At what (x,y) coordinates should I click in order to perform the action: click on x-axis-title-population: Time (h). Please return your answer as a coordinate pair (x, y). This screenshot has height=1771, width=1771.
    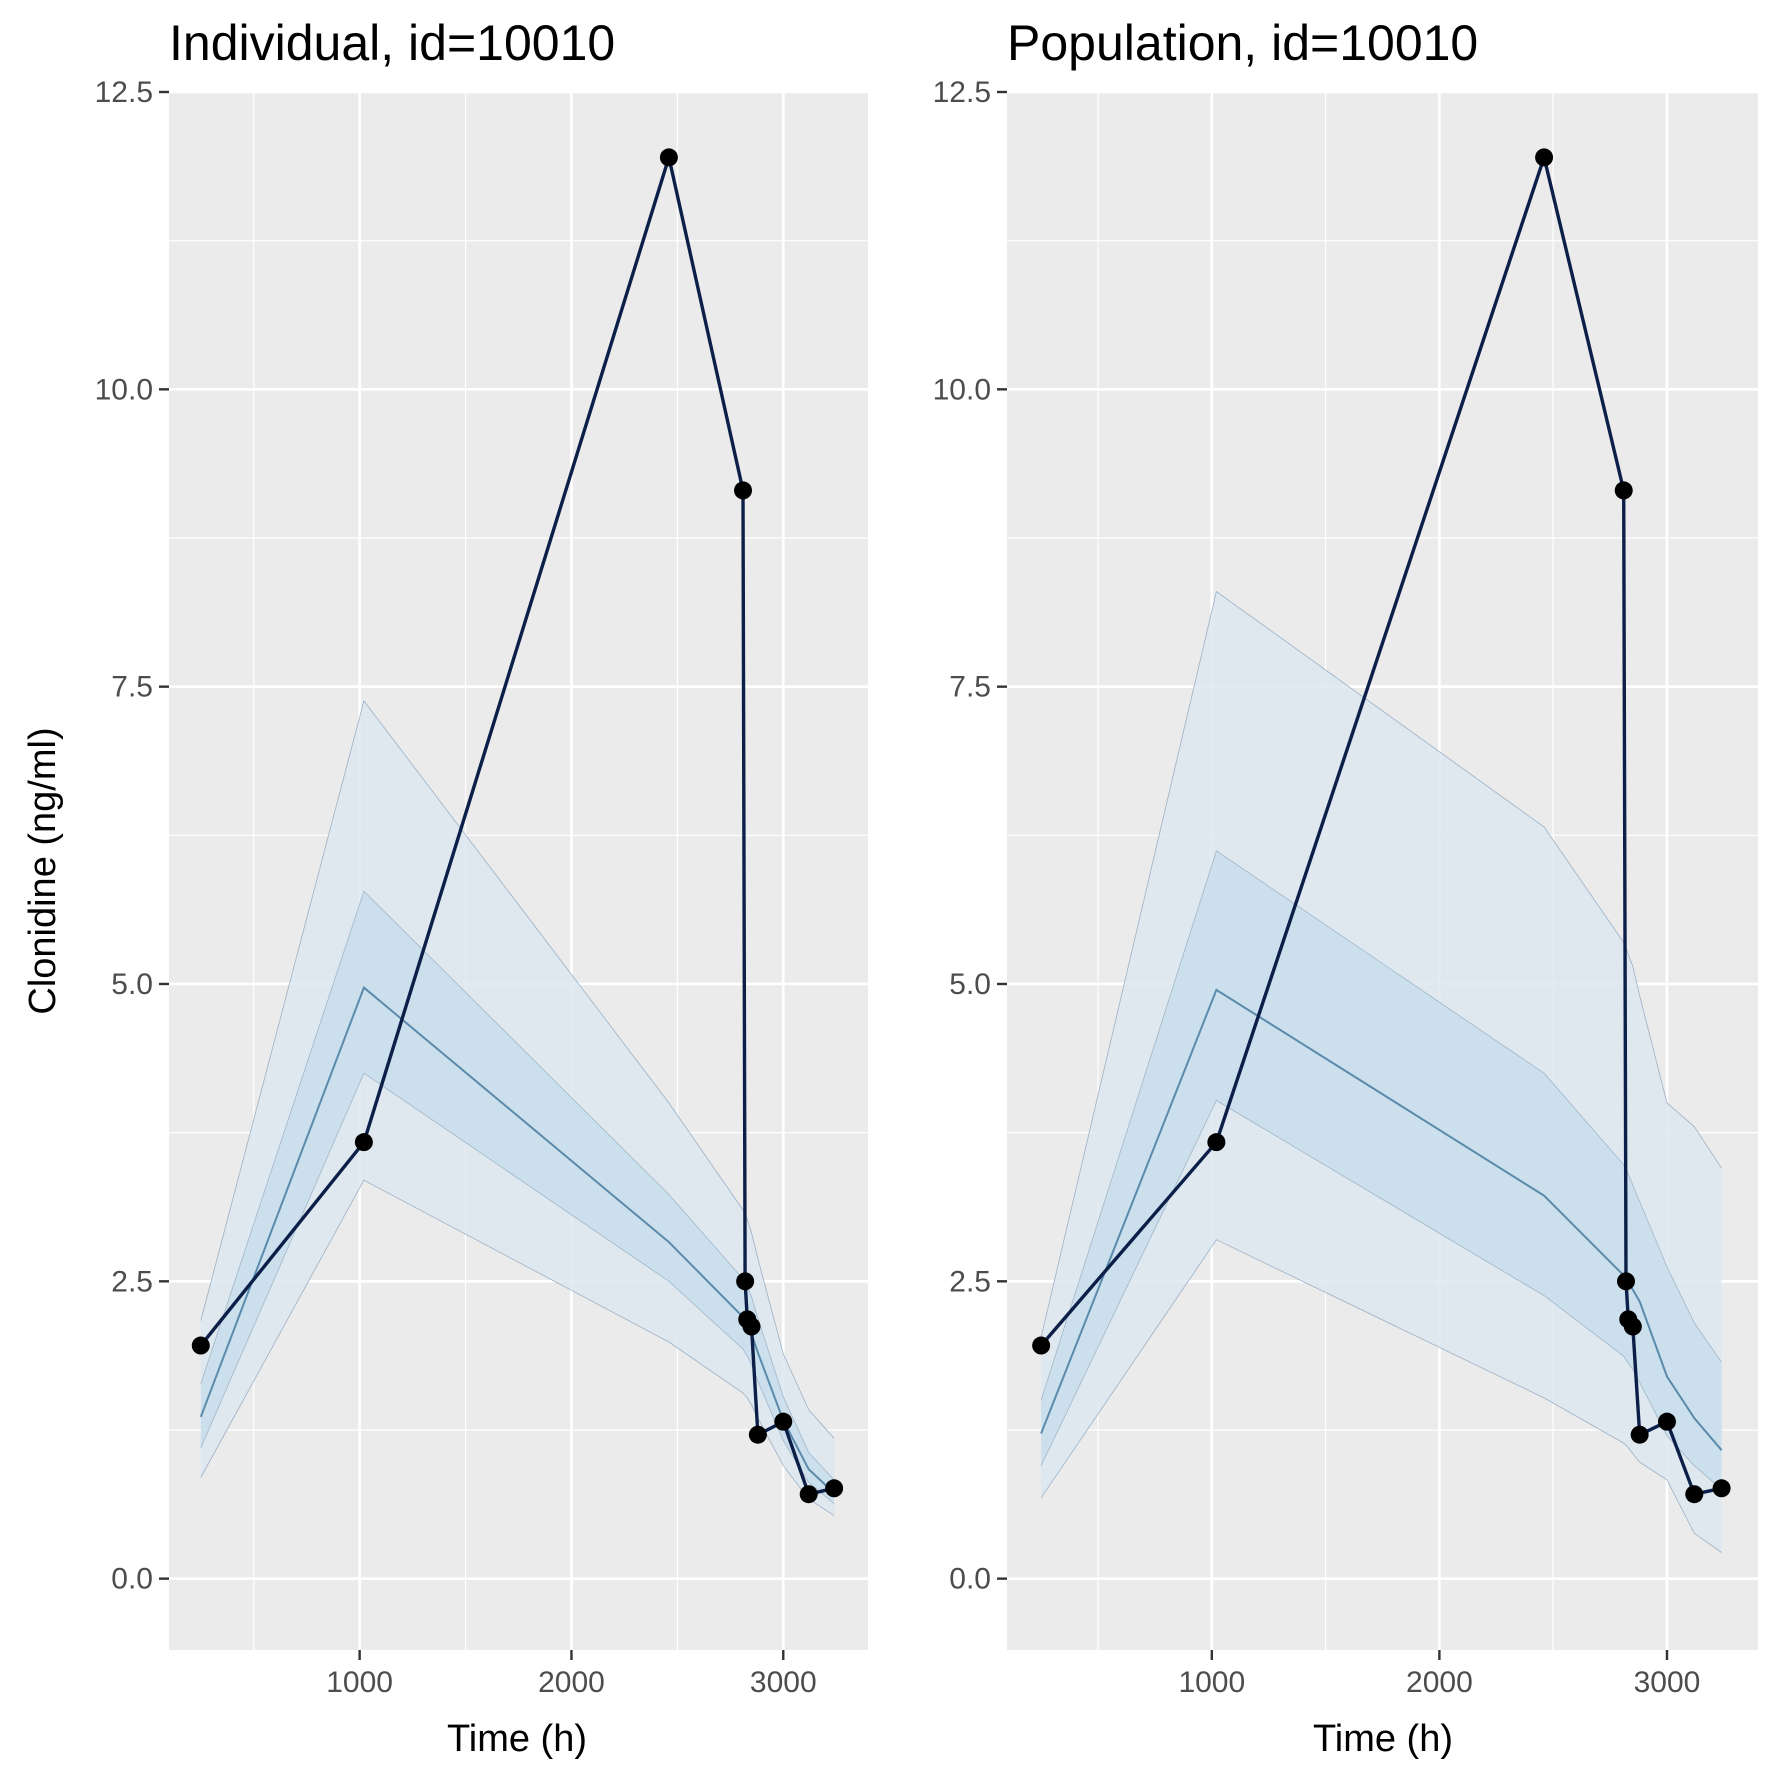
    Looking at the image, I should click on (1383, 1739).